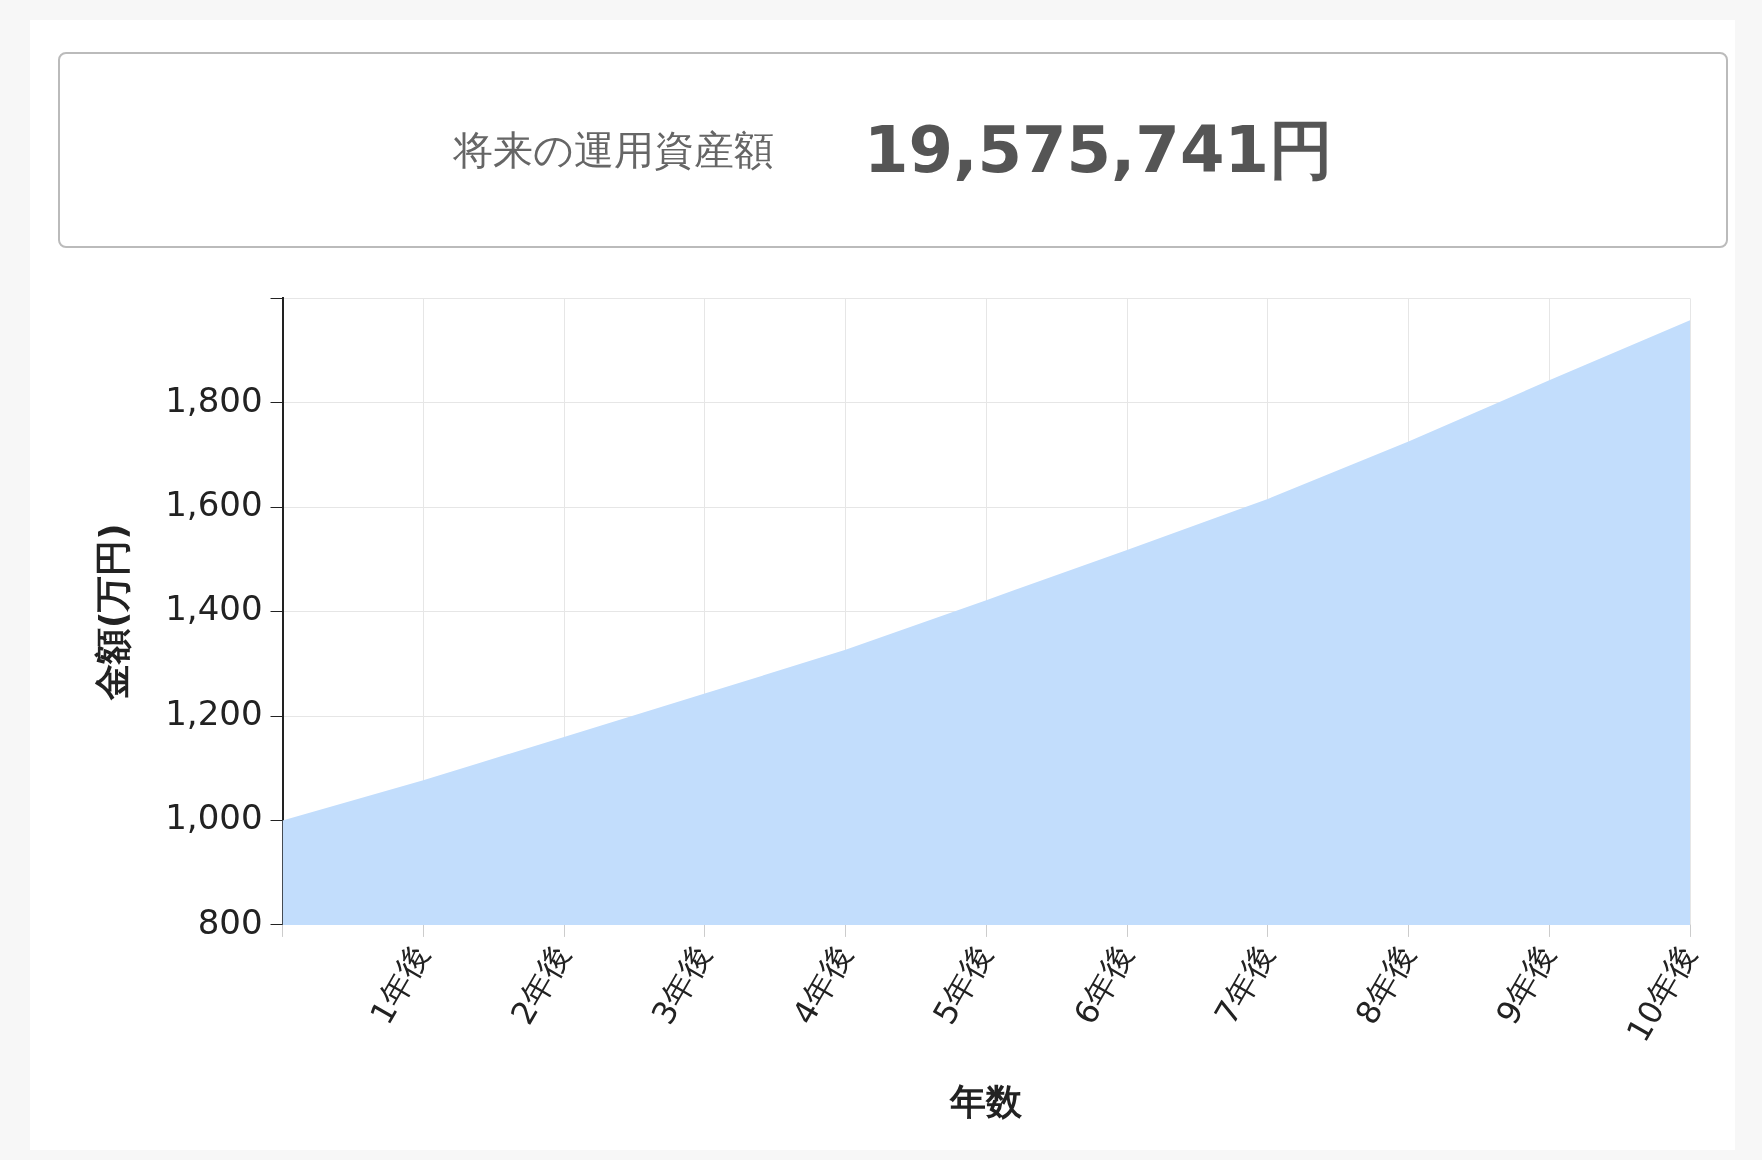 The height and width of the screenshot is (1160, 1762). Describe the element at coordinates (1098, 150) in the screenshot. I see `chart-subtitle: 19,575,741円` at that location.